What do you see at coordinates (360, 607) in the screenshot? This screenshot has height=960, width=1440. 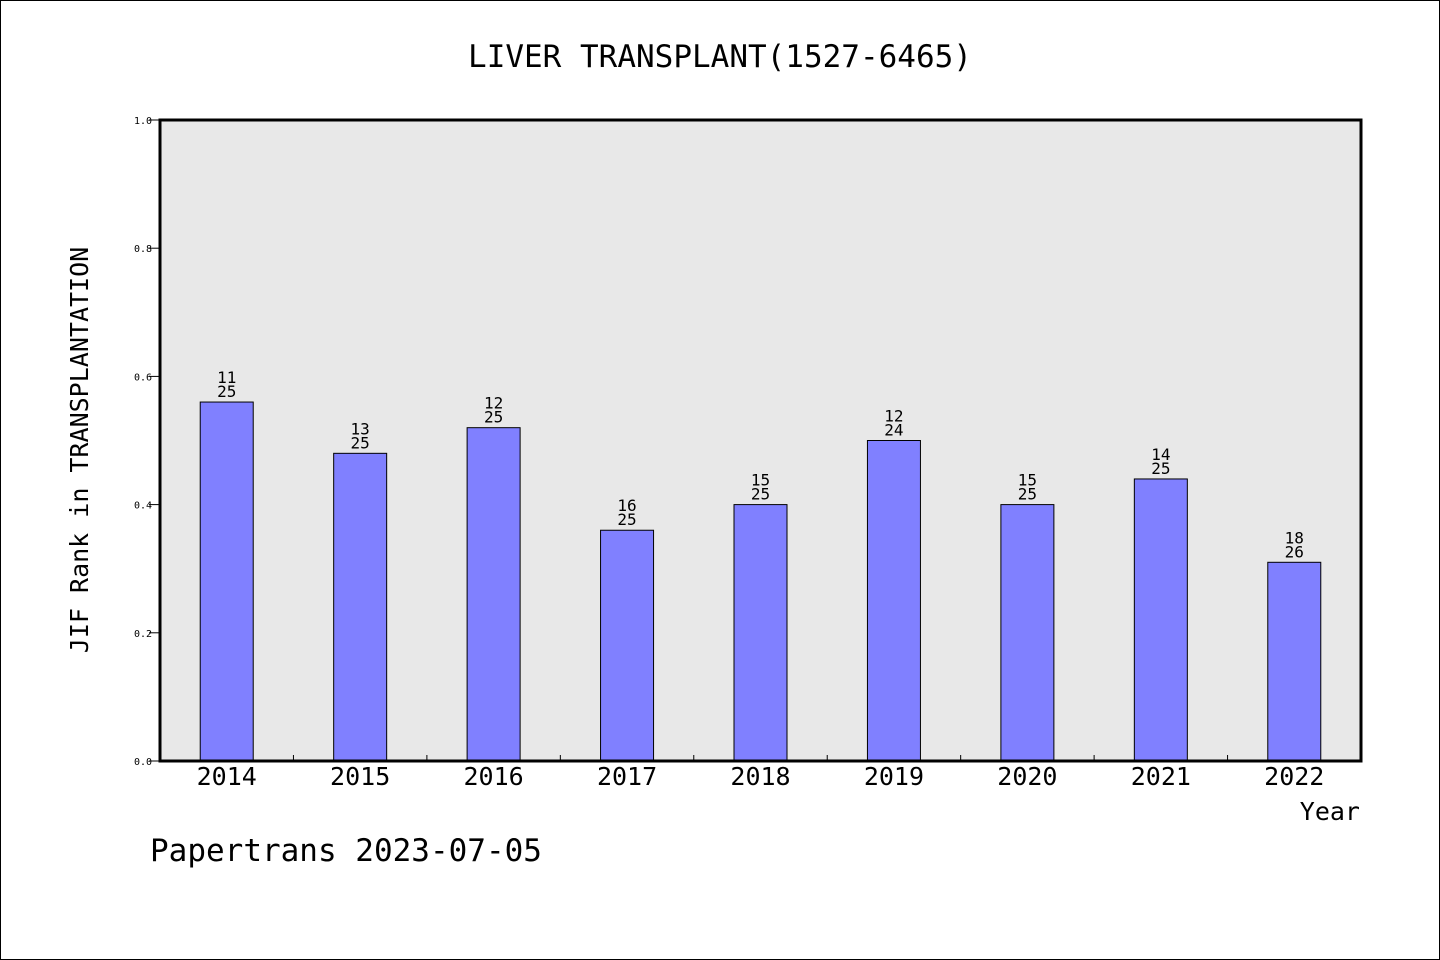 I see `bar-2015` at bounding box center [360, 607].